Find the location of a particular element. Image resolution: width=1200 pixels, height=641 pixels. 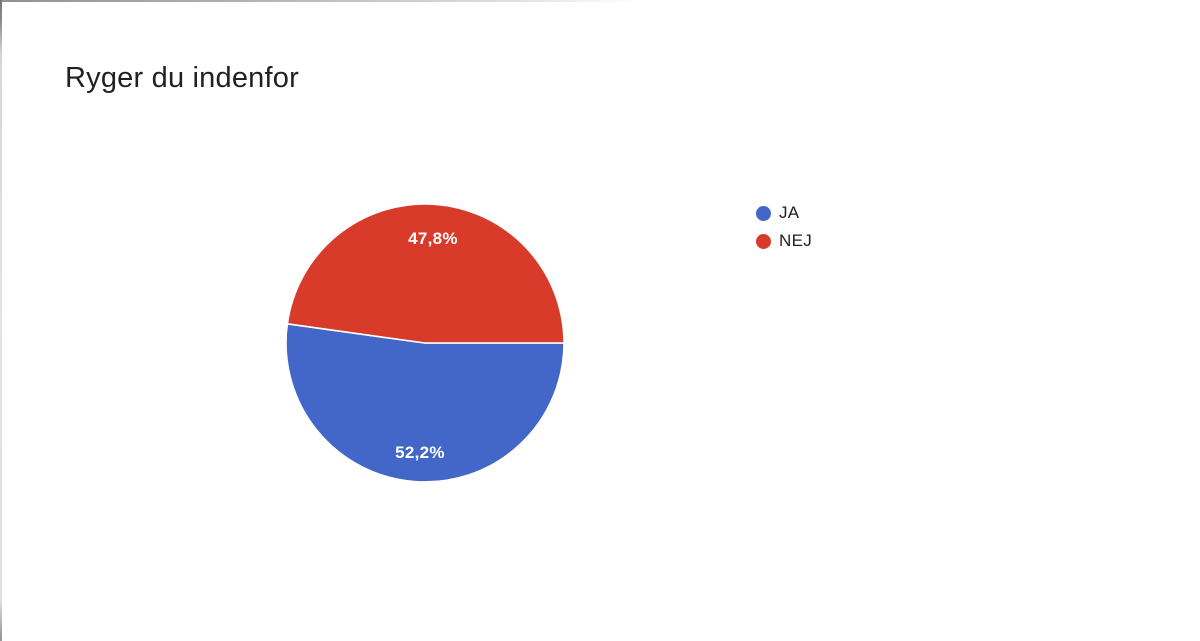

legend-label-nej: NEJ is located at coordinates (796, 240).